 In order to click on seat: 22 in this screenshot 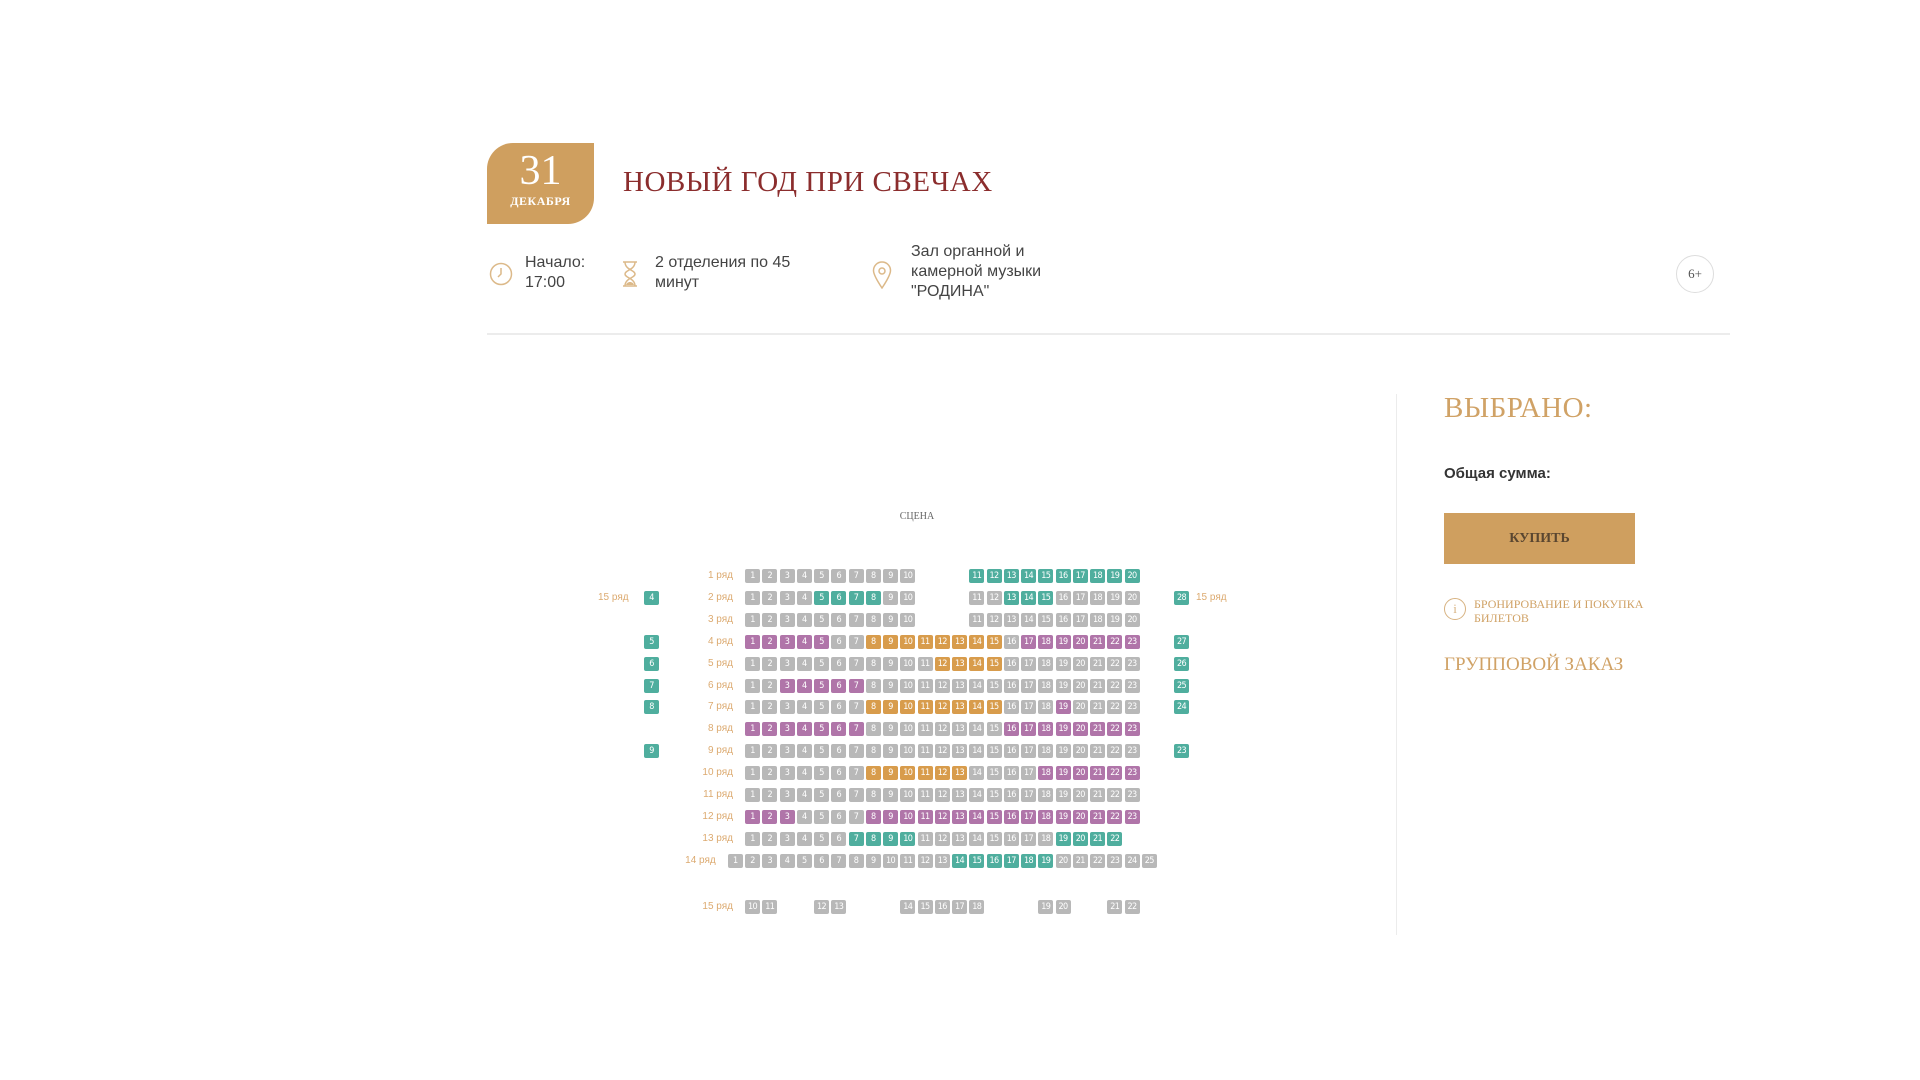, I will do `click(1115, 707)`.